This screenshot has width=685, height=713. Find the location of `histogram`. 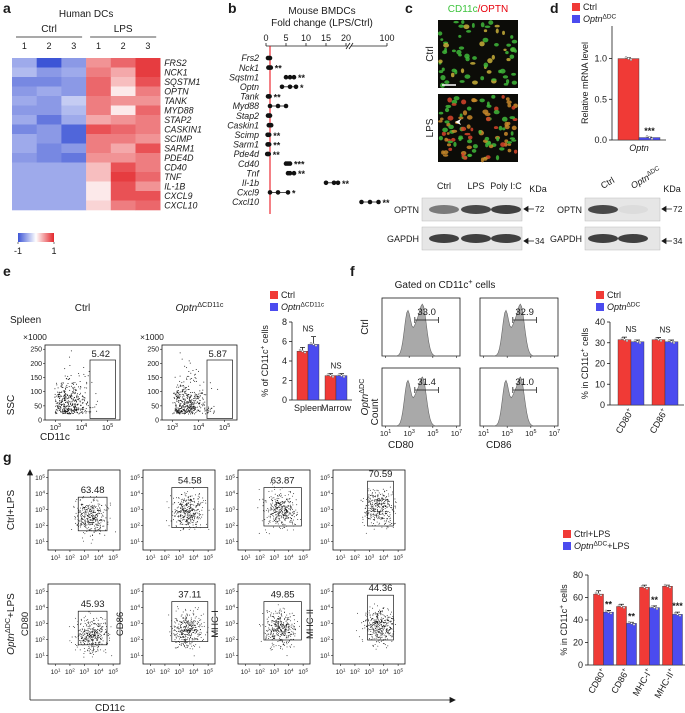

histogram is located at coordinates (421, 330).